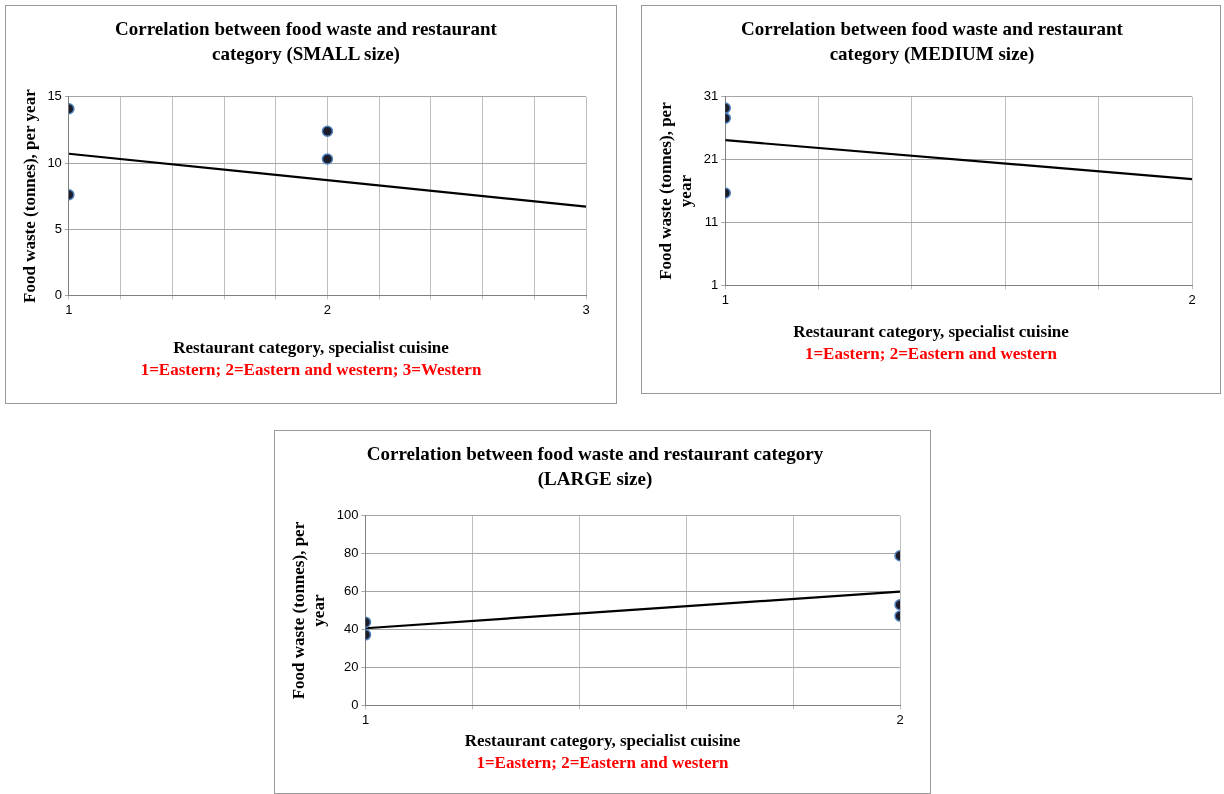  What do you see at coordinates (311, 370) in the screenshot?
I see `text: 1=Eastern; 2=Eastern and western; 3=Western` at bounding box center [311, 370].